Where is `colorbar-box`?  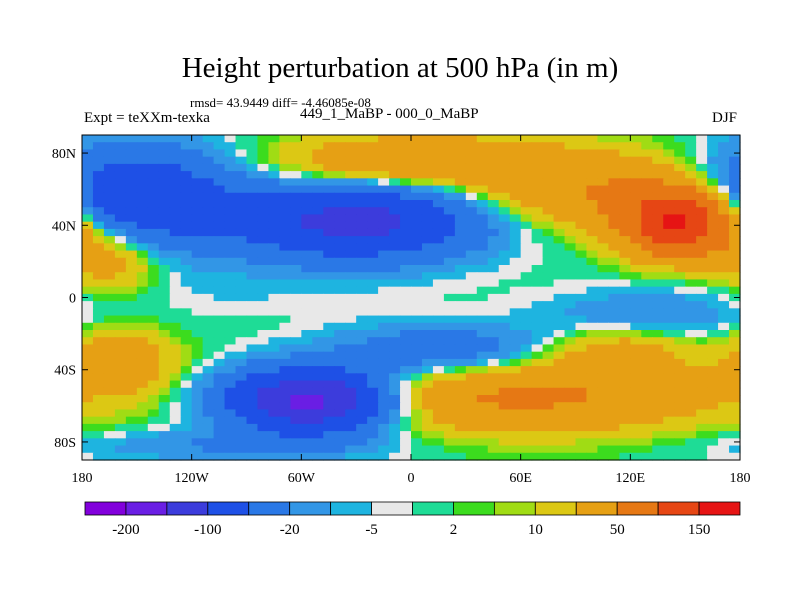 colorbar-box is located at coordinates (146, 508).